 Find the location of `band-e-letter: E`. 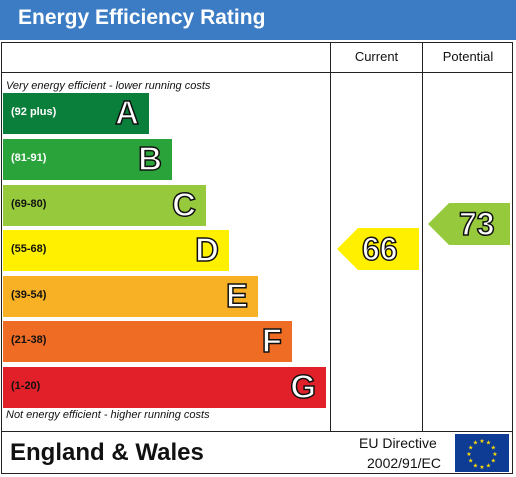

band-e-letter: E is located at coordinates (237, 295).